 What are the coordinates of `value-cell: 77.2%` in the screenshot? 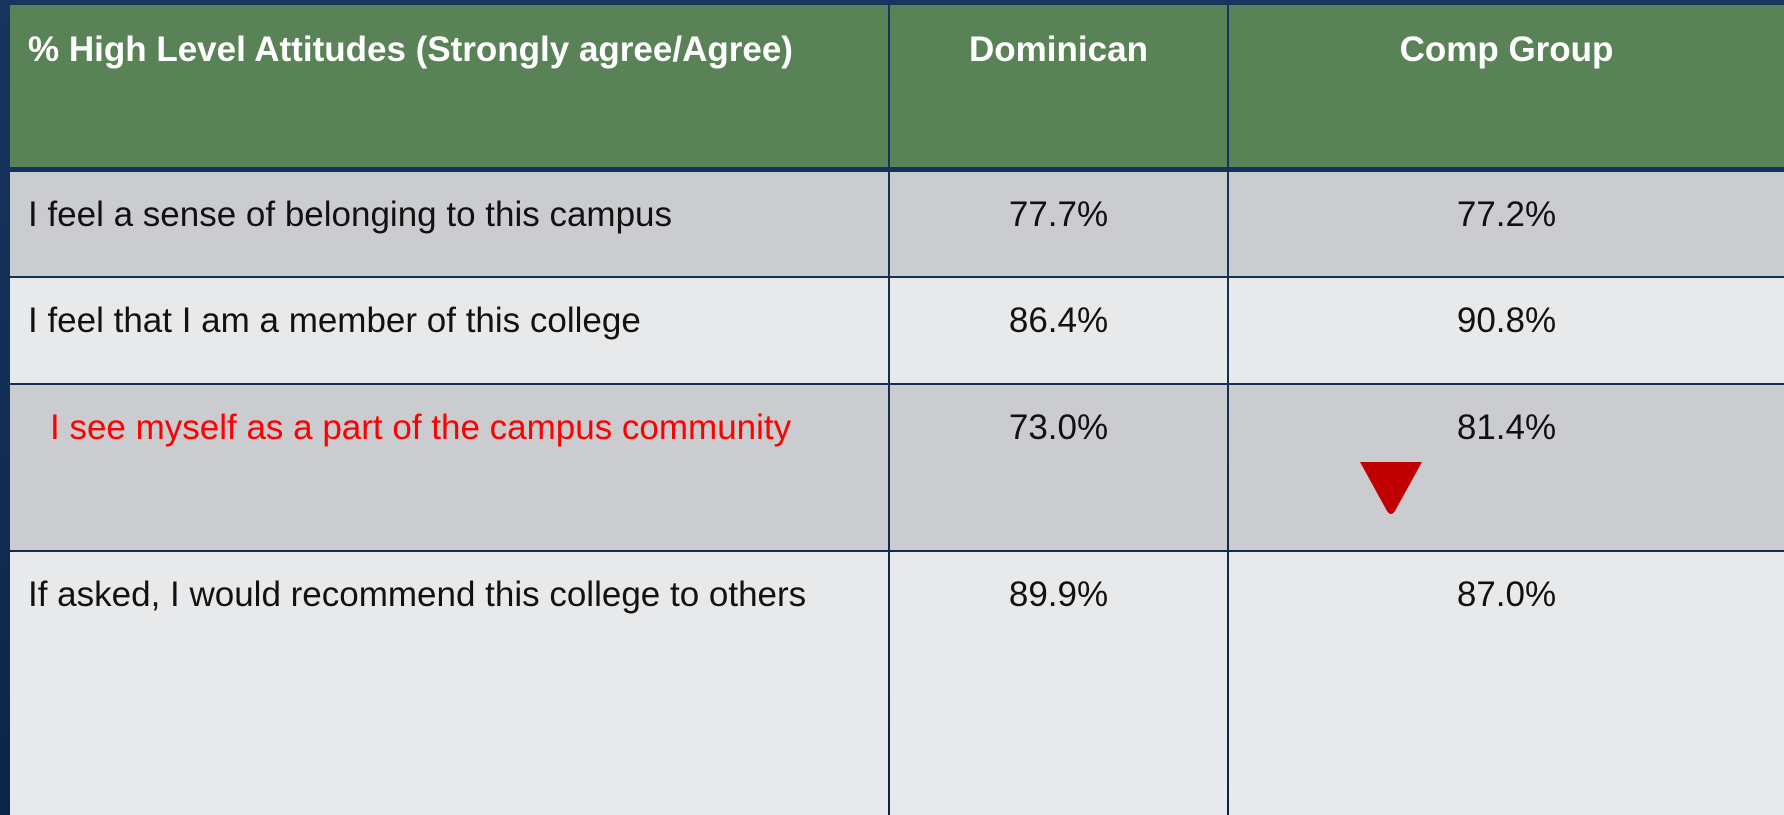 It's located at (1506, 224).